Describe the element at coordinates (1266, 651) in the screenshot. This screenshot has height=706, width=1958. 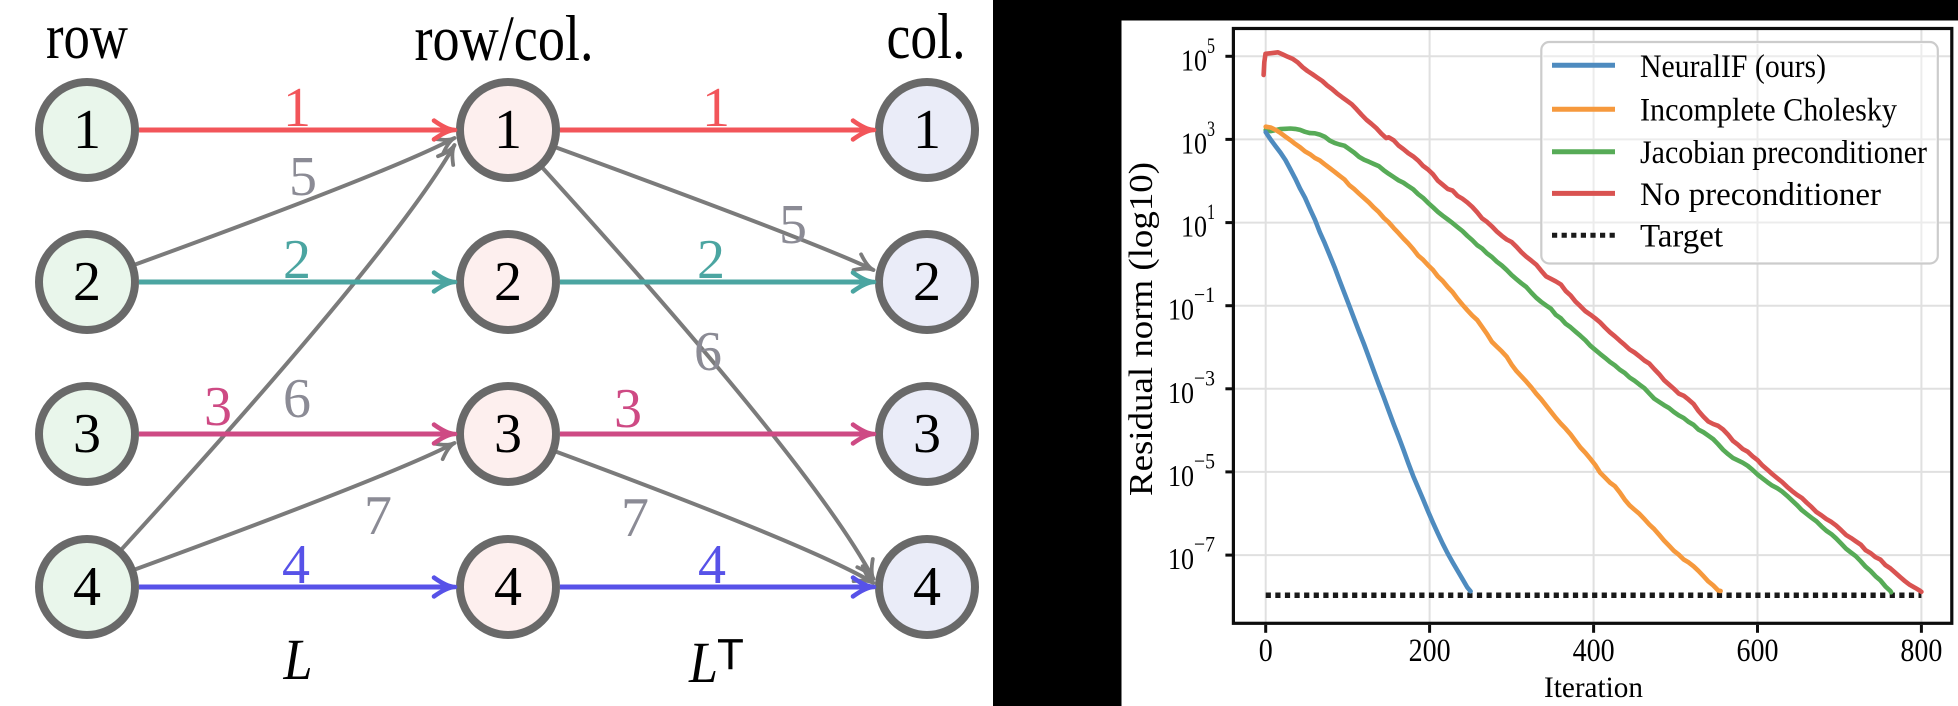
I see `svg-text: 0` at that location.